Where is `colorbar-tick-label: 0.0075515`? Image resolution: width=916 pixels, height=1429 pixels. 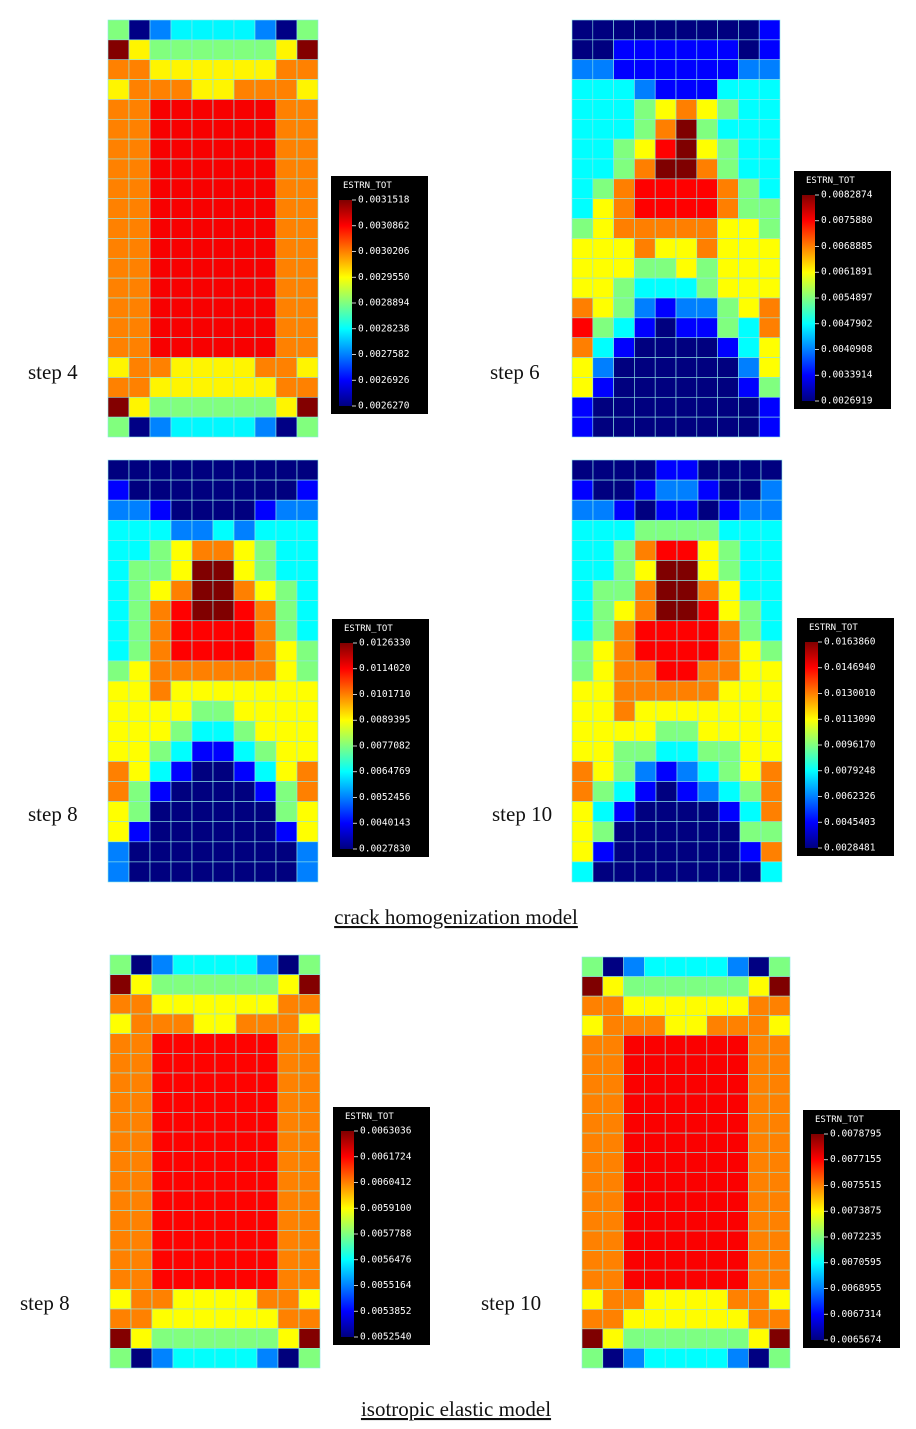
colorbar-tick-label: 0.0075515 is located at coordinates (855, 1185).